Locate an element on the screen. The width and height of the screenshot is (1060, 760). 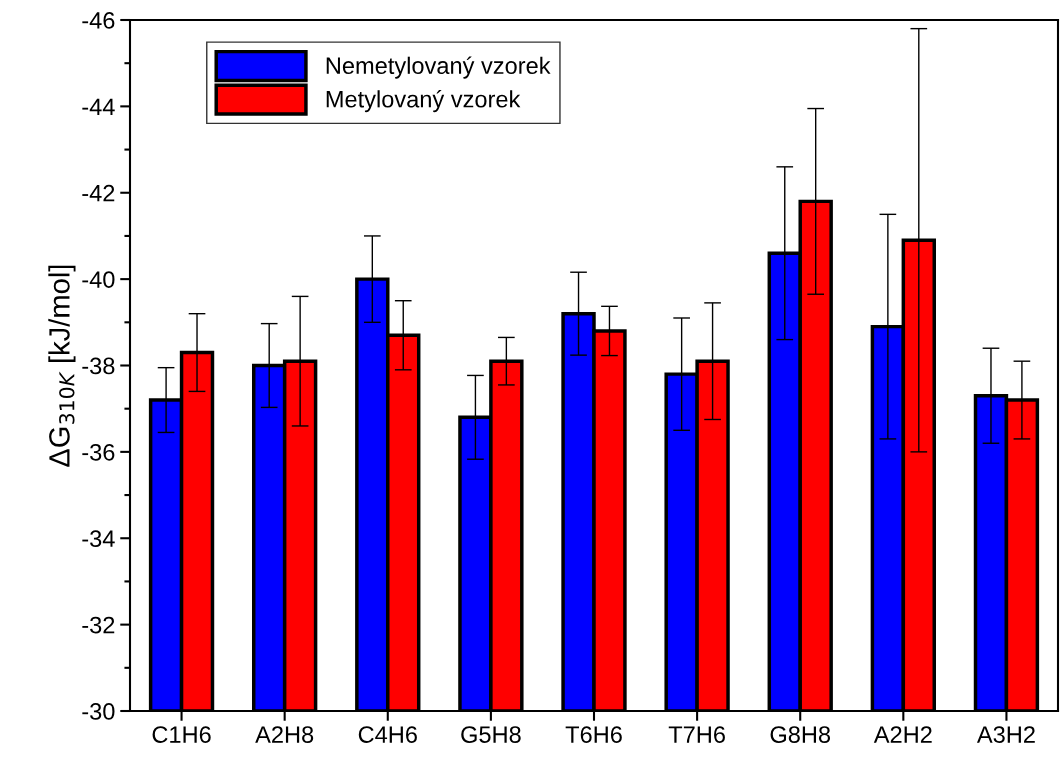
y-axis-title: ΔG$_{310K}$ [kJ/mol] is located at coordinates (62, 366).